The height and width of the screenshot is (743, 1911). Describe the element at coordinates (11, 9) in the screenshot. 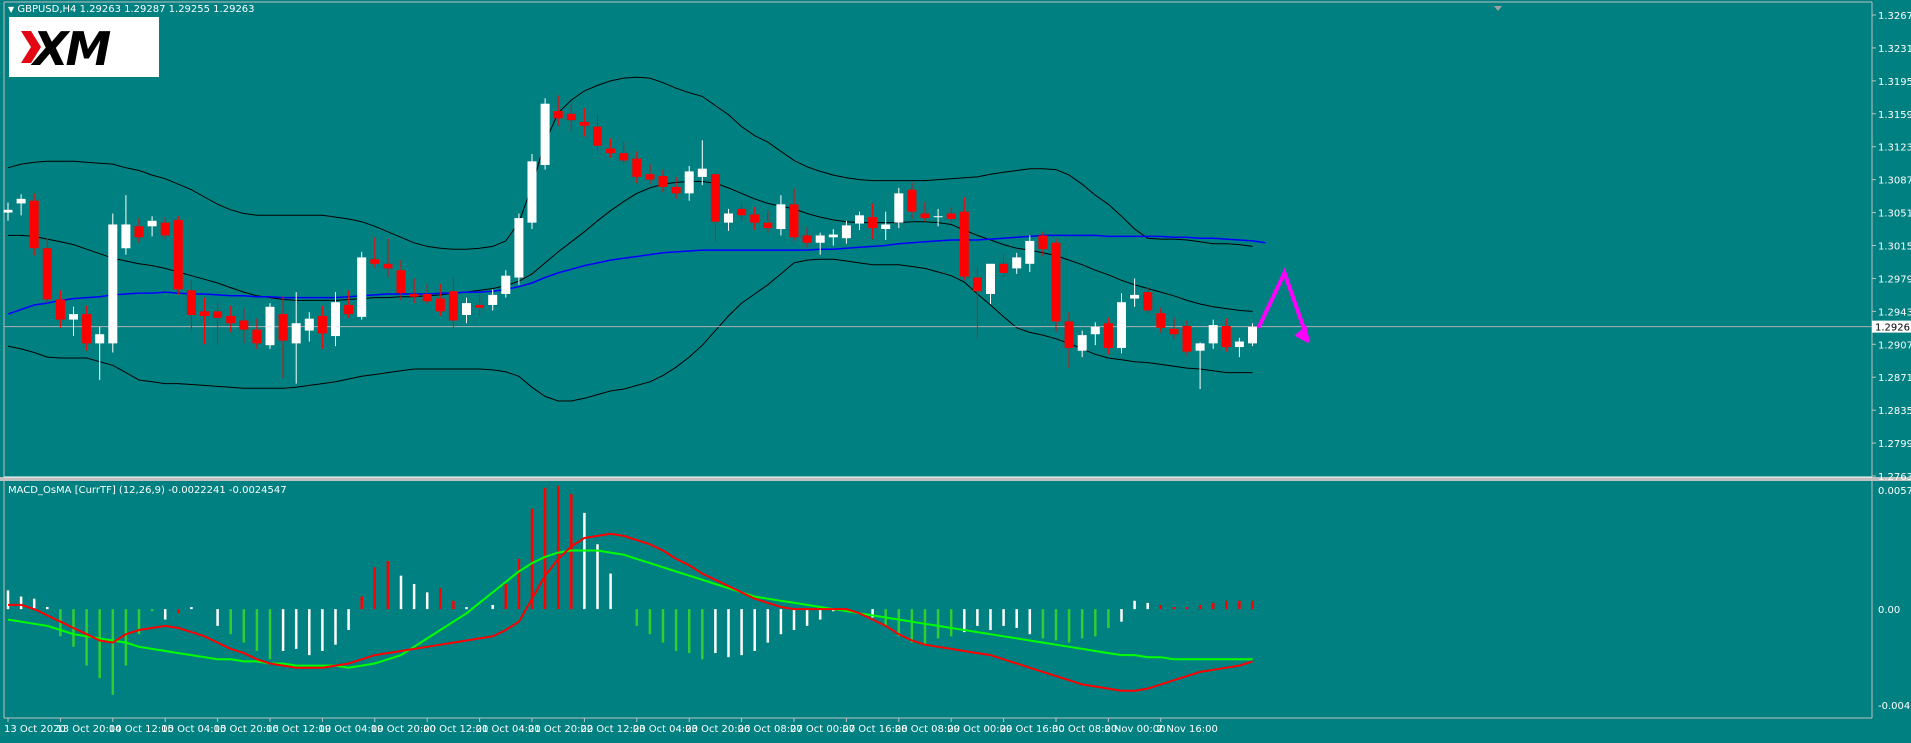

I see `collapse-triangle-icon: ▼` at that location.